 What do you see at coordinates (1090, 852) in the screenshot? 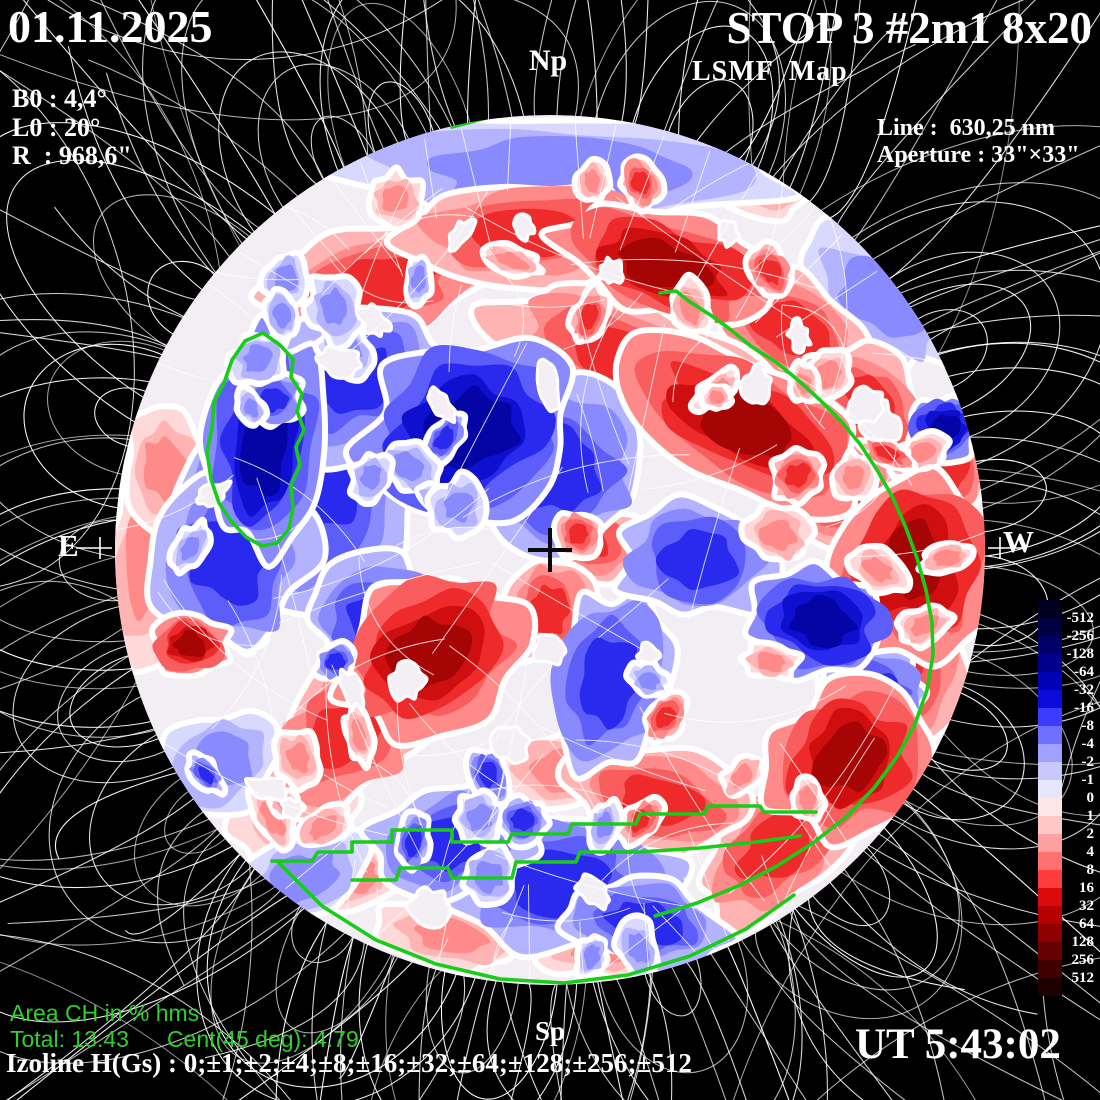
I see `colorbar-tick-label: 4` at bounding box center [1090, 852].